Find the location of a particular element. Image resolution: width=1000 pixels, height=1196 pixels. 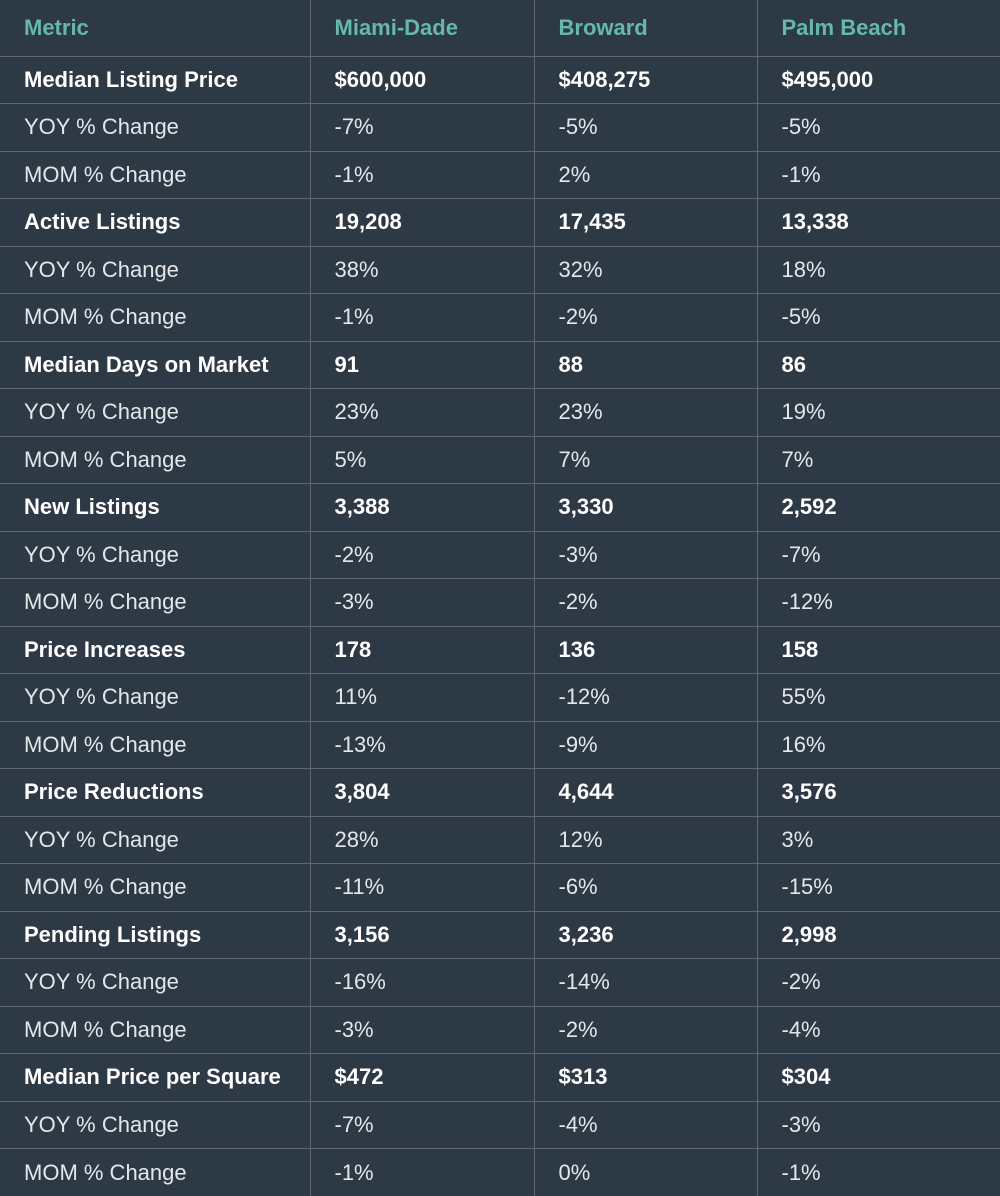

cell-broward: -3% is located at coordinates (645, 555).